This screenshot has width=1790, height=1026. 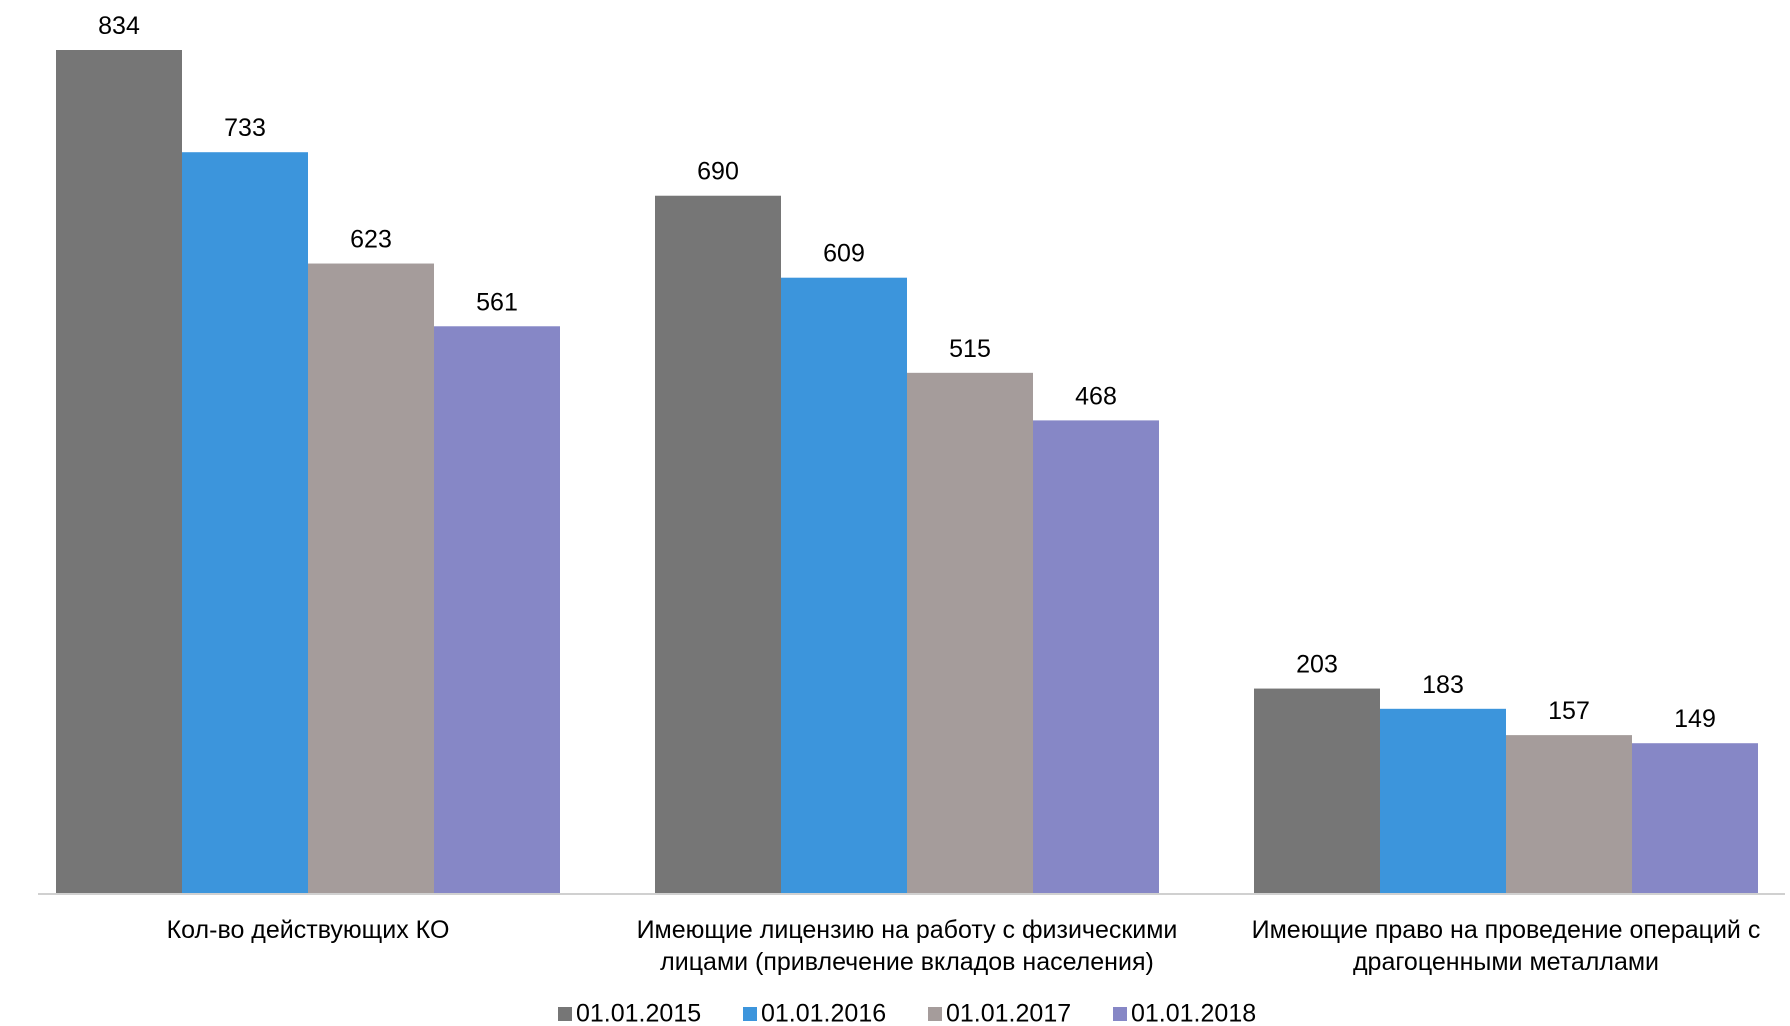 I want to click on legend-label-01-01-2017: 01.01.2017, so click(x=1008, y=1013).